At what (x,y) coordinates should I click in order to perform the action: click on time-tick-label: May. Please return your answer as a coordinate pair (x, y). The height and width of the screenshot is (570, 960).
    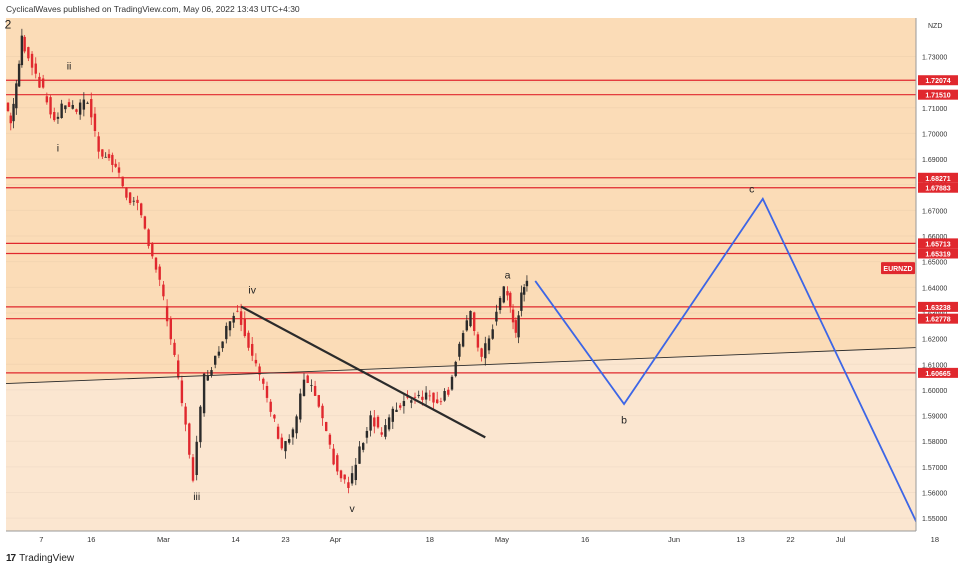
    Looking at the image, I should click on (502, 539).